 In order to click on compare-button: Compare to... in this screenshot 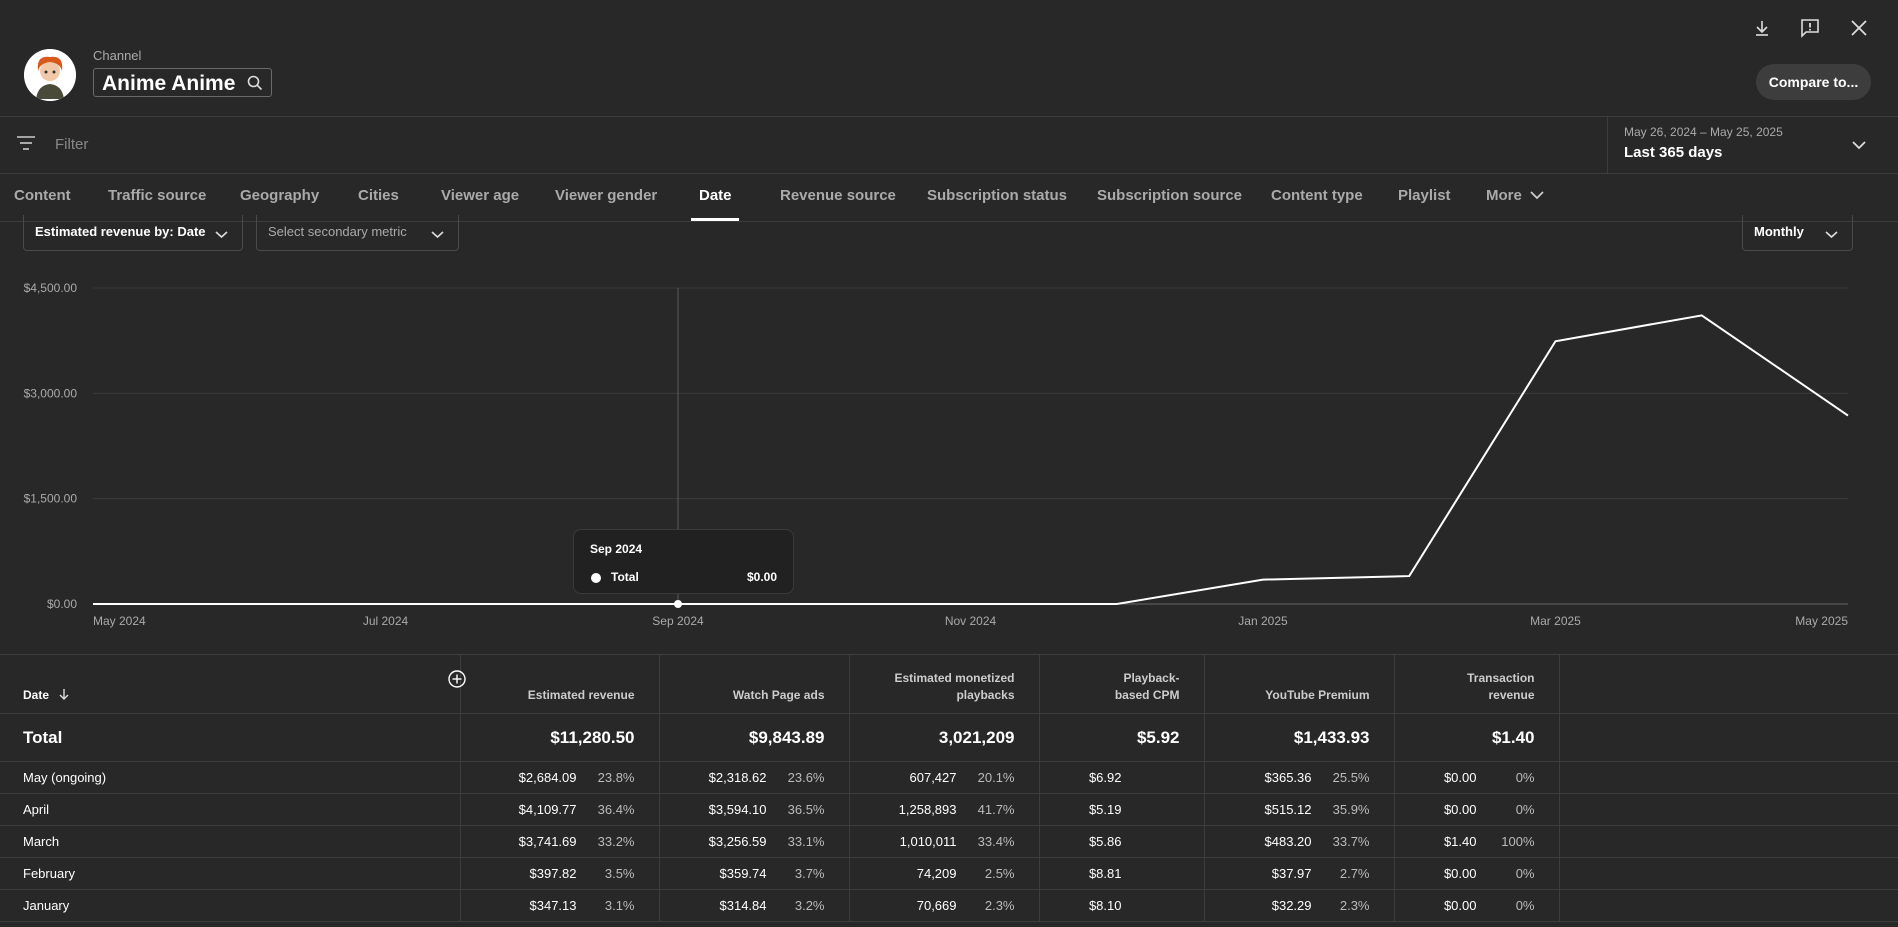, I will do `click(1813, 82)`.